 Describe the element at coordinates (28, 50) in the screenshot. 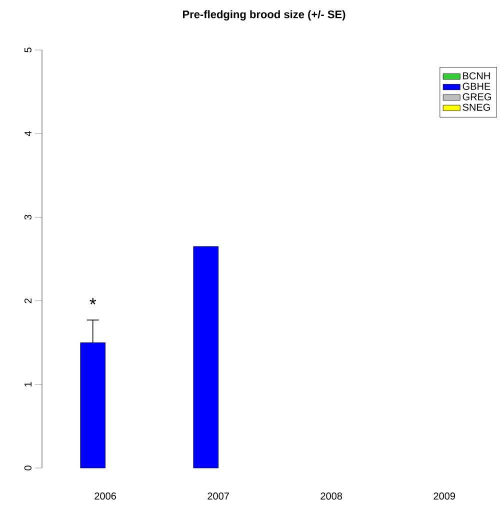

I see `y-tick-label: 5` at that location.